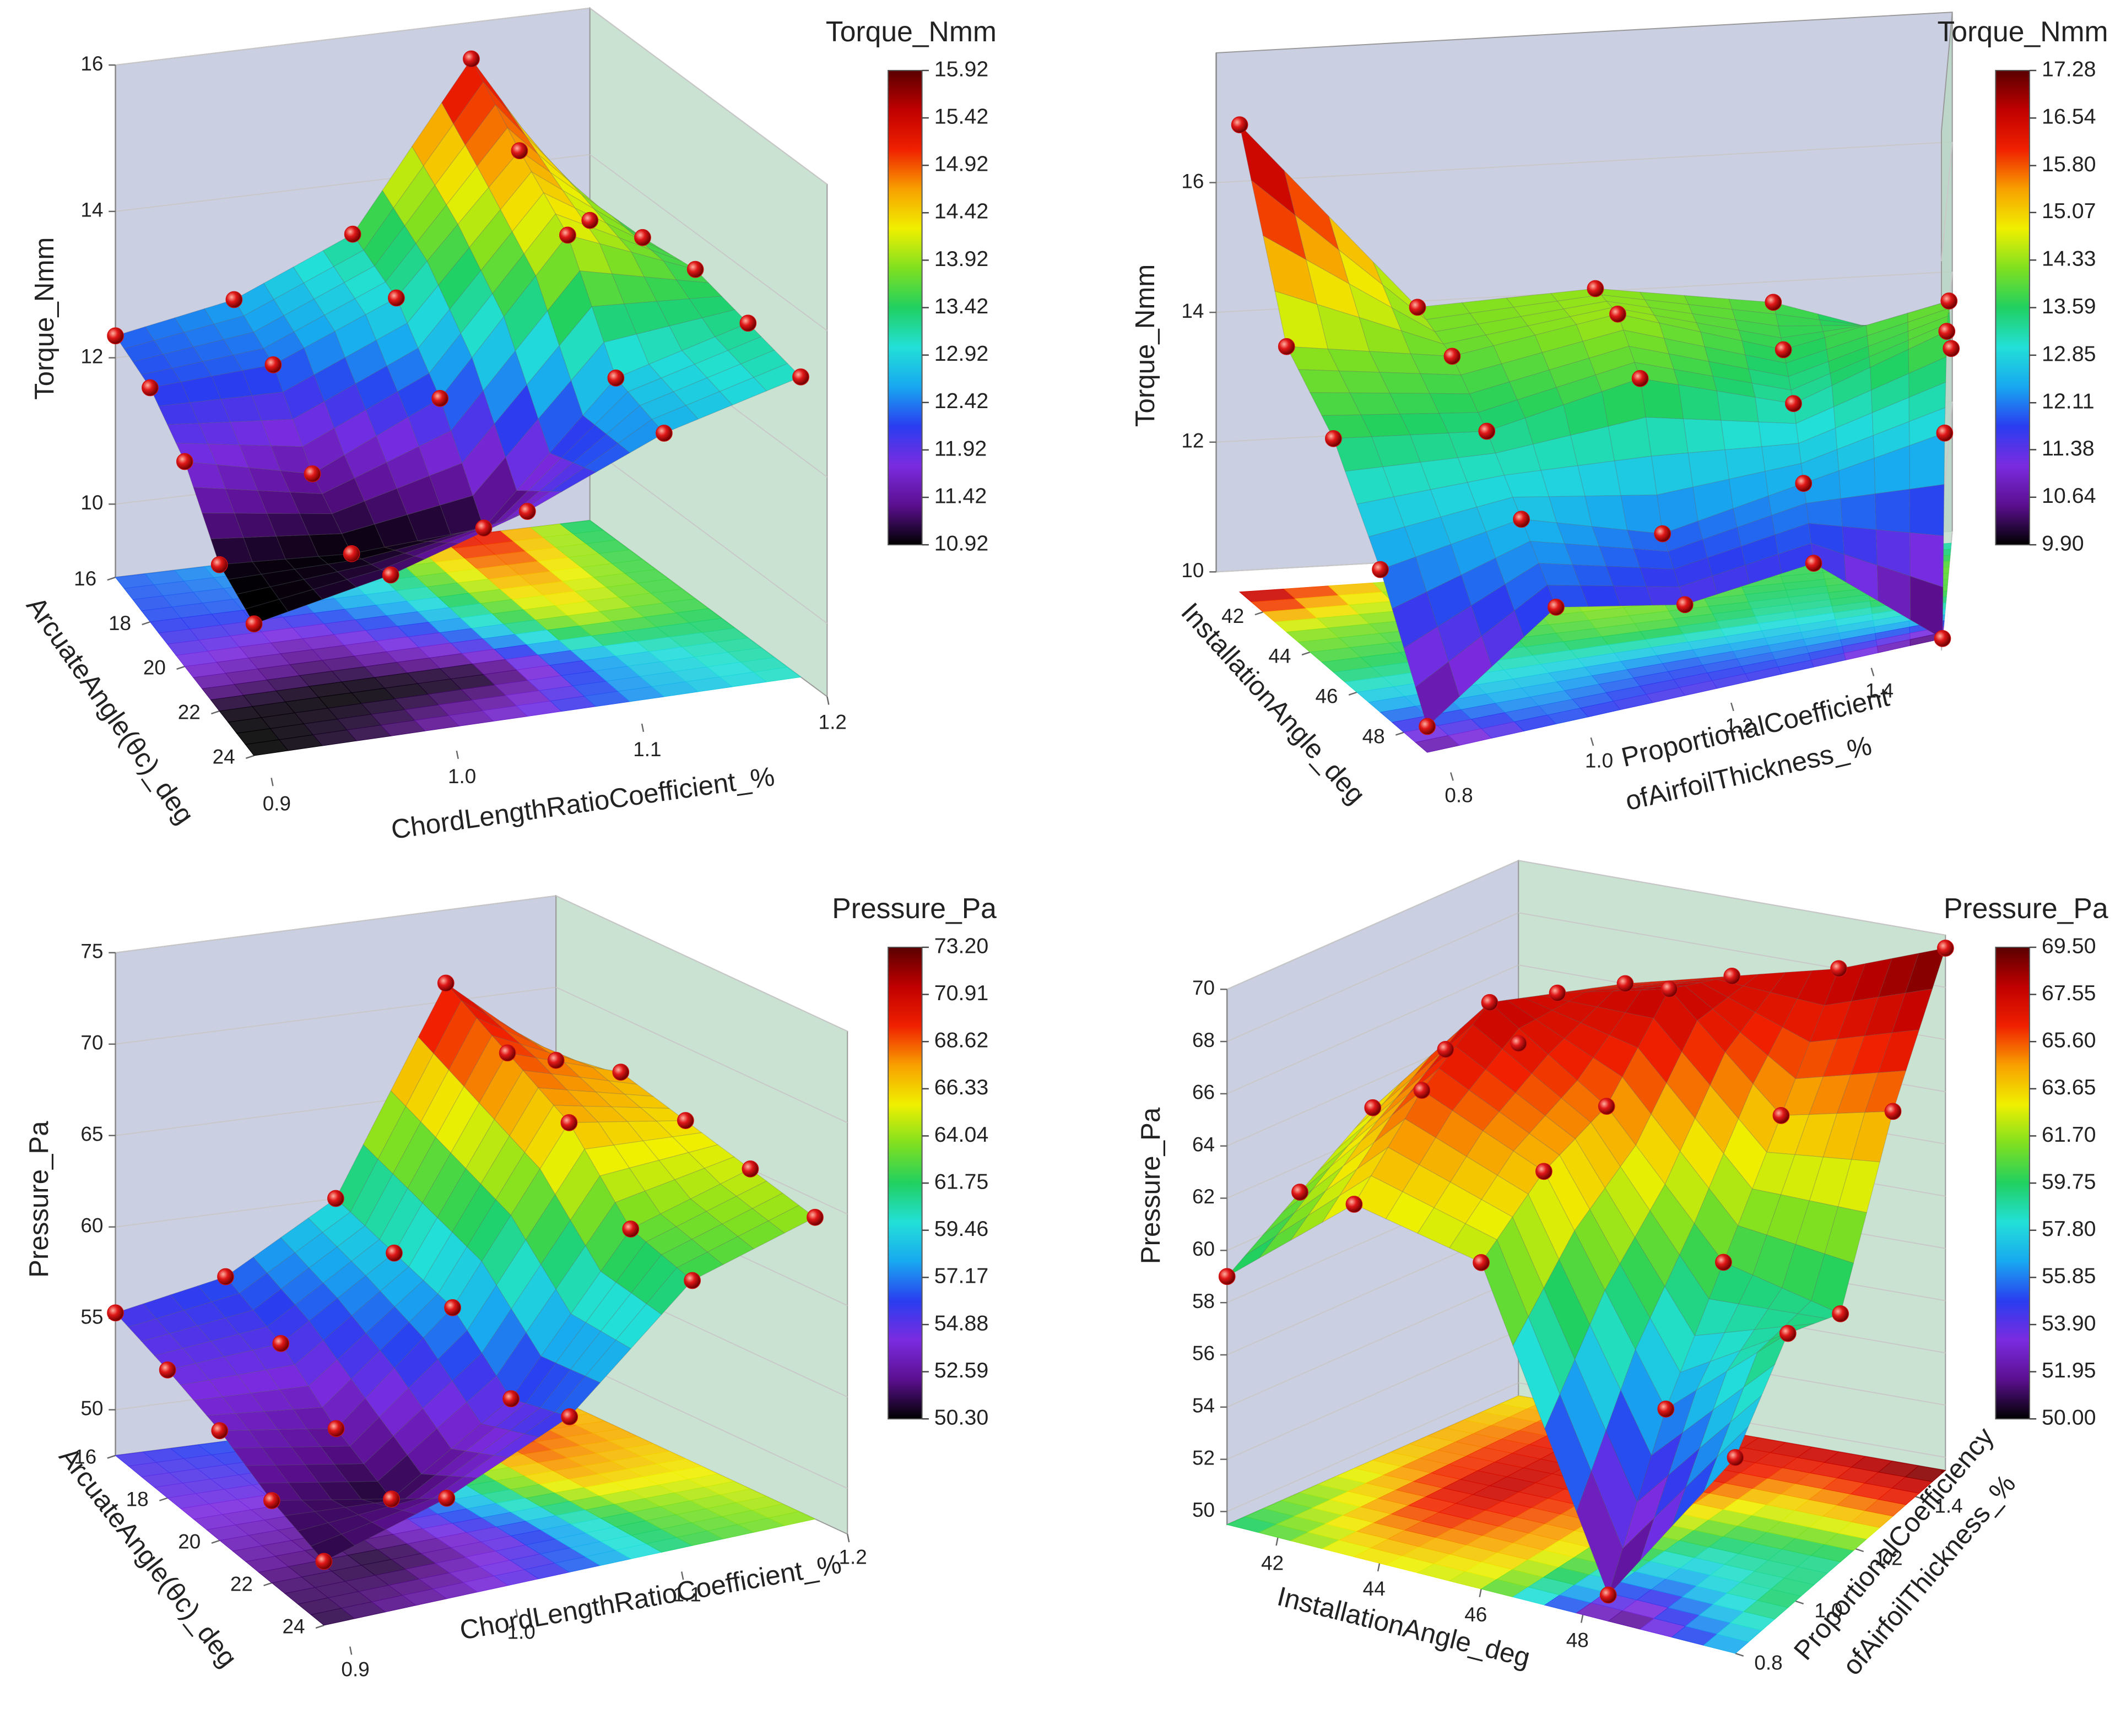 Image resolution: width=2126 pixels, height=1736 pixels. Describe the element at coordinates (85, 578) in the screenshot. I see `y-tick-label: 16` at that location.